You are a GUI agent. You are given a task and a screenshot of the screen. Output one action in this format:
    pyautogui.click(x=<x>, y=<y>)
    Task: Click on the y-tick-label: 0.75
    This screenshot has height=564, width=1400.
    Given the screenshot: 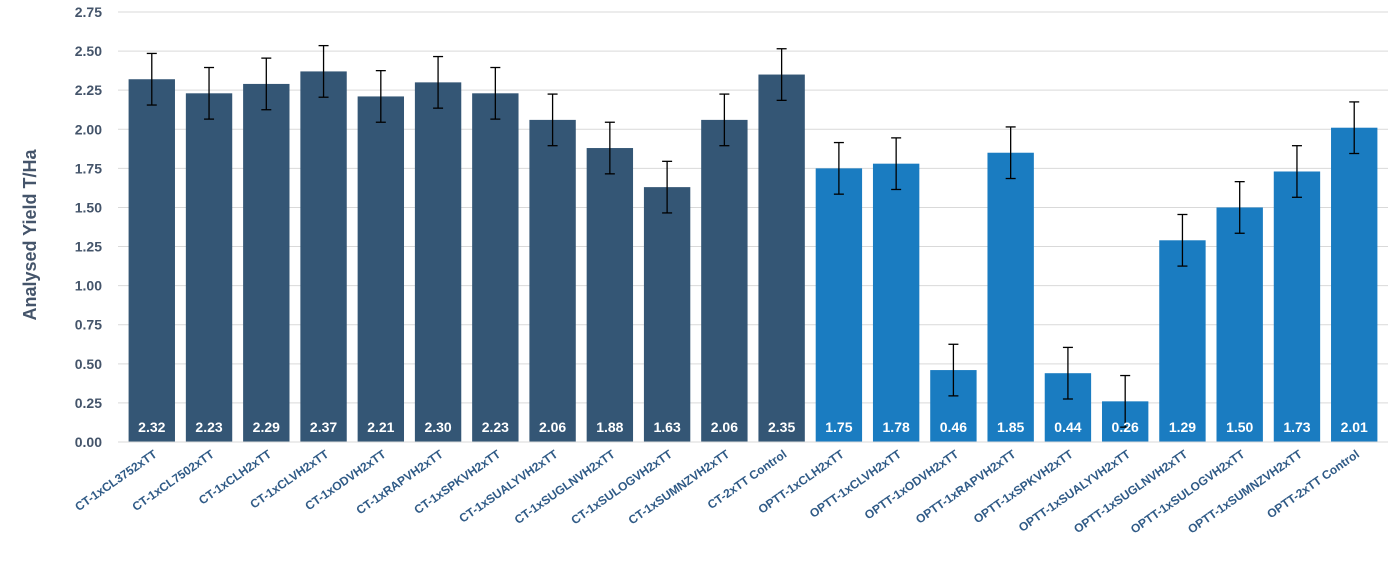 What is the action you would take?
    pyautogui.click(x=88, y=325)
    